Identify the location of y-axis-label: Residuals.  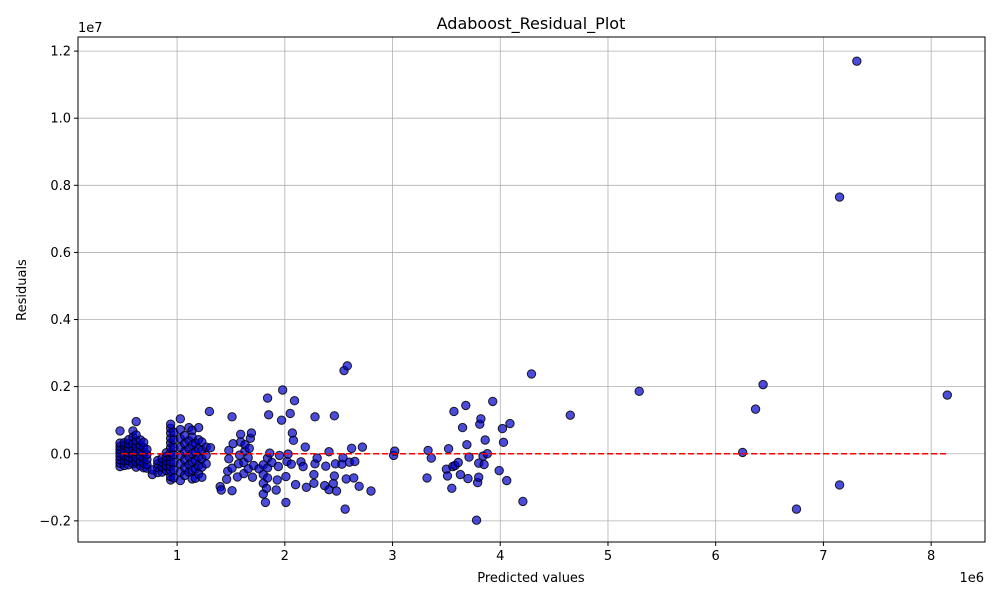
(22, 290).